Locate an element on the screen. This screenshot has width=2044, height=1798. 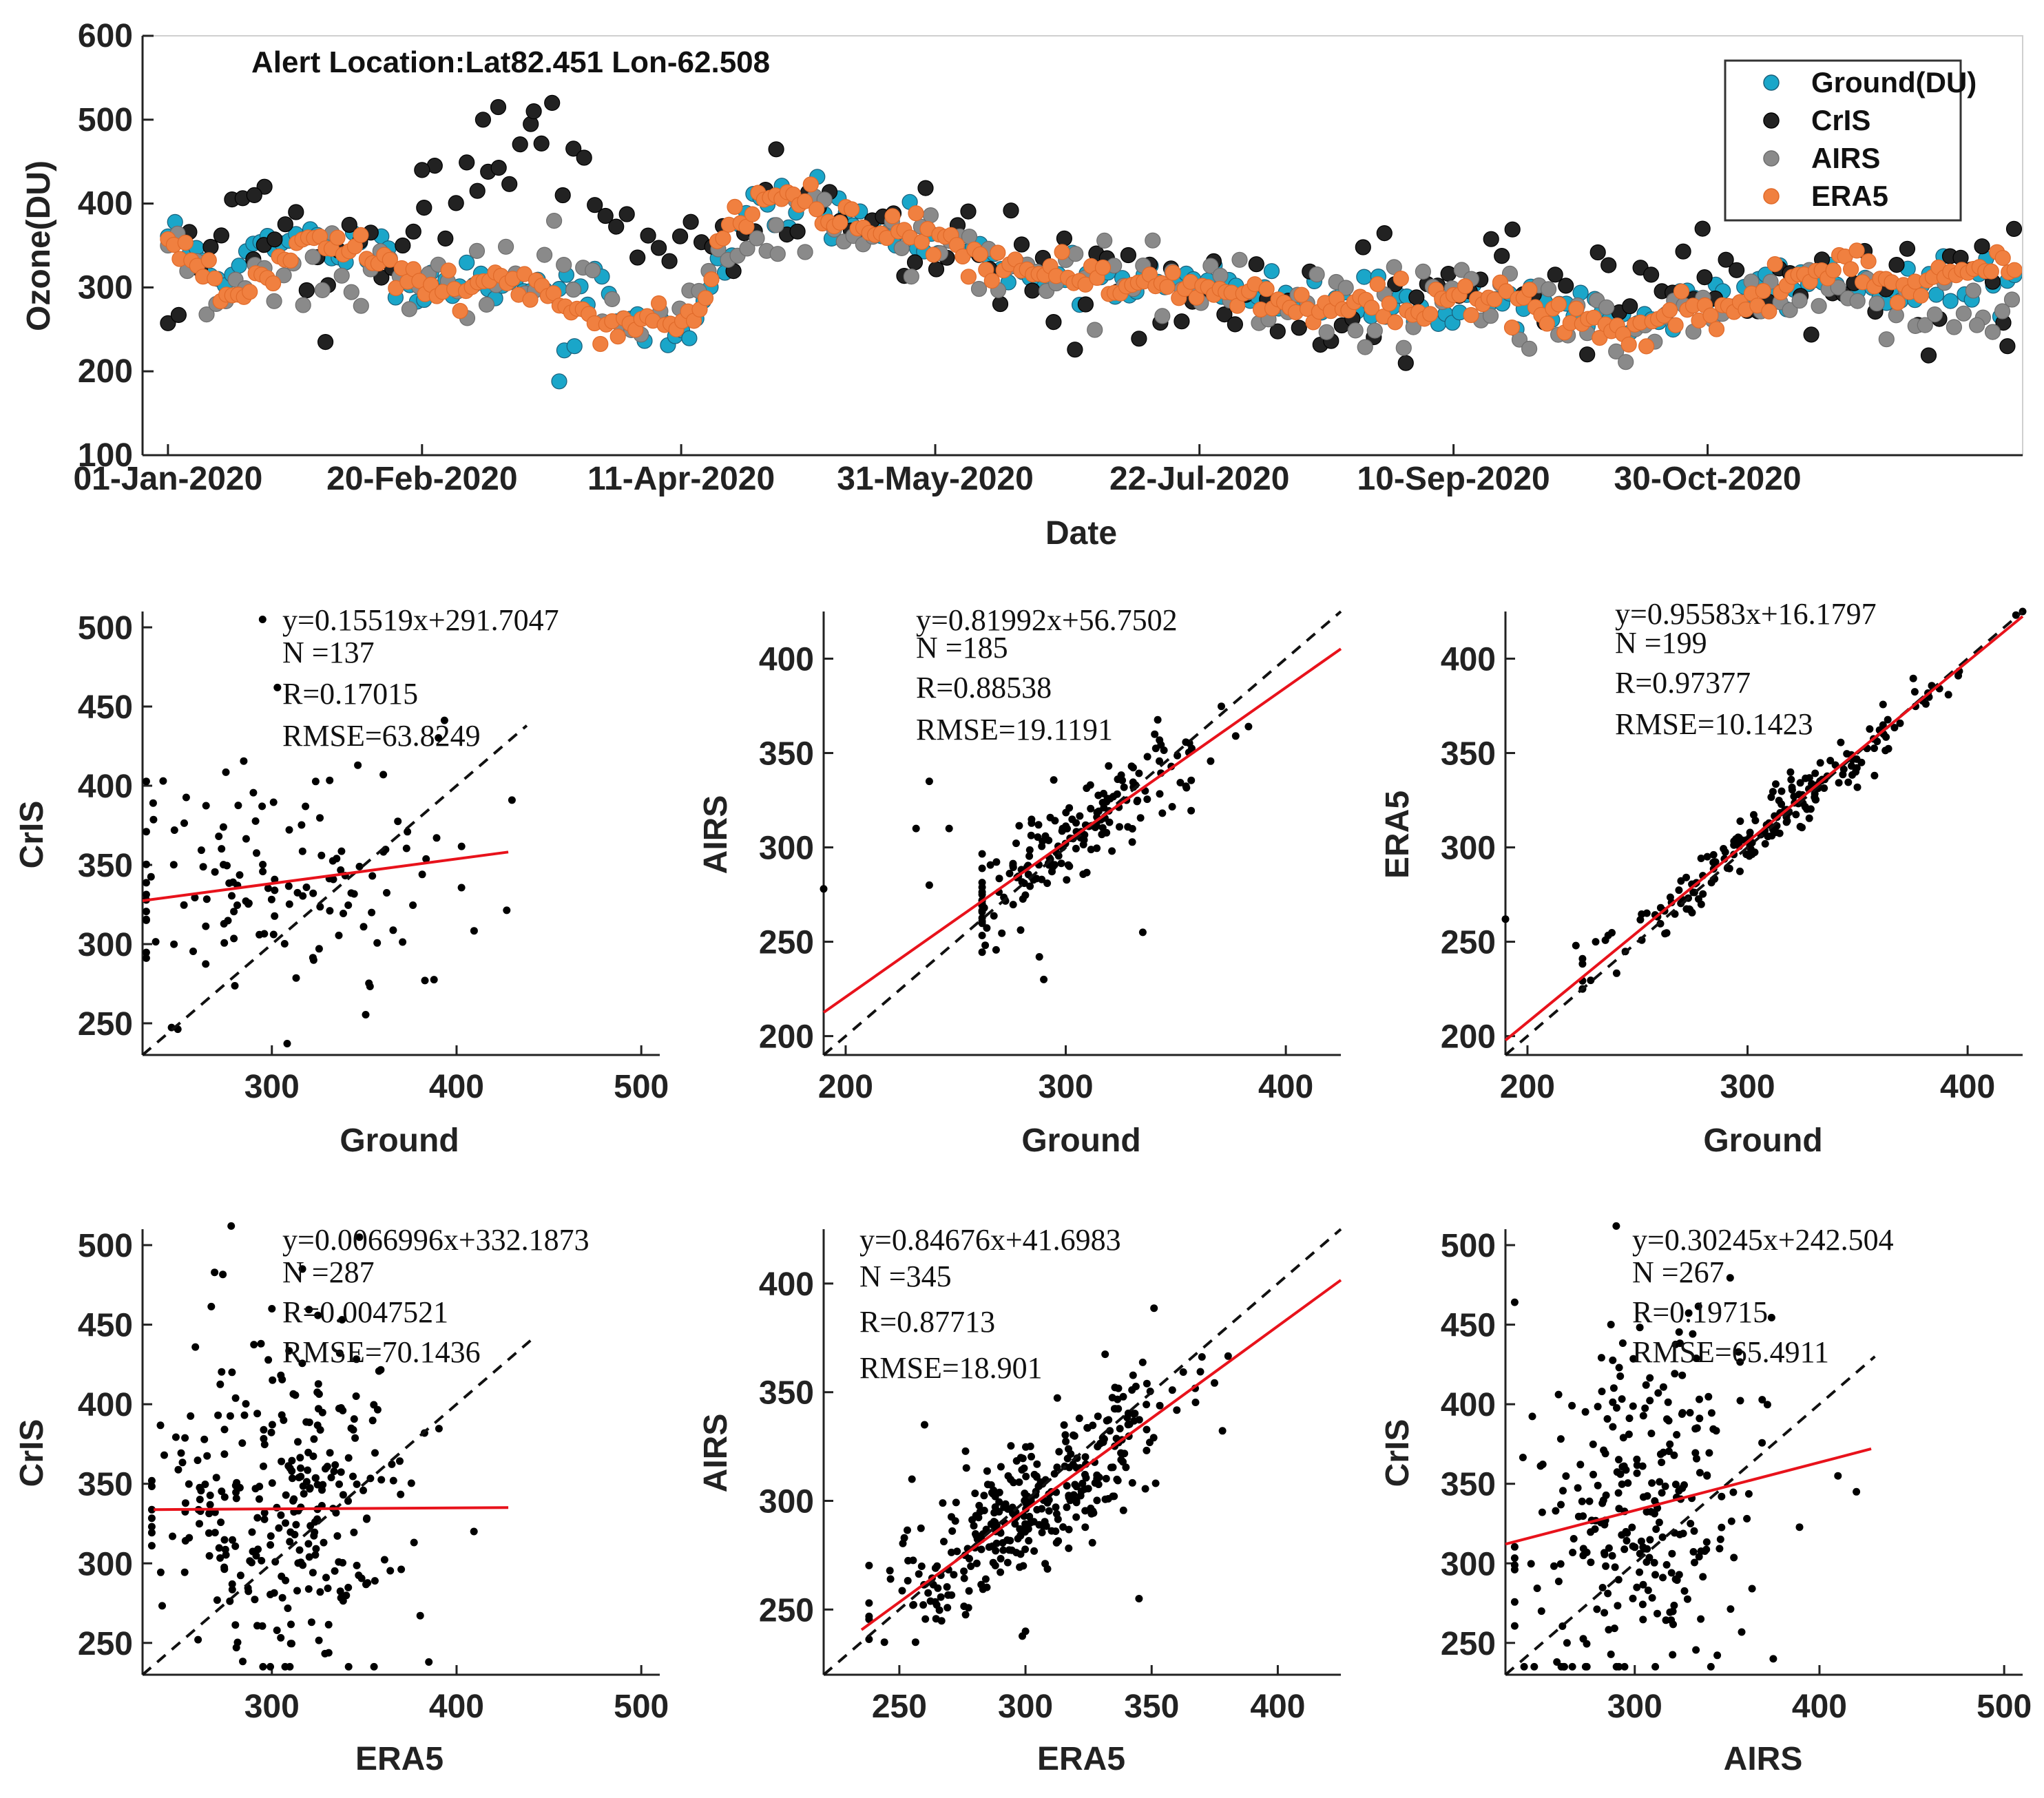
time-series-title: Alert Location:Lat82.451 Lon-62.508 is located at coordinates (510, 62).